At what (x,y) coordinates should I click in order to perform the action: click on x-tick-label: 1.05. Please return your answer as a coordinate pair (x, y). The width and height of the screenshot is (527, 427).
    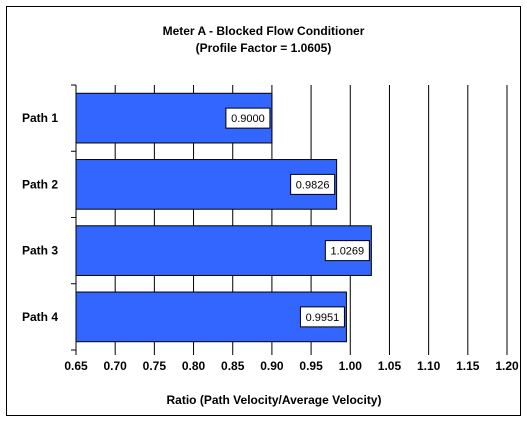
    Looking at the image, I should click on (390, 366).